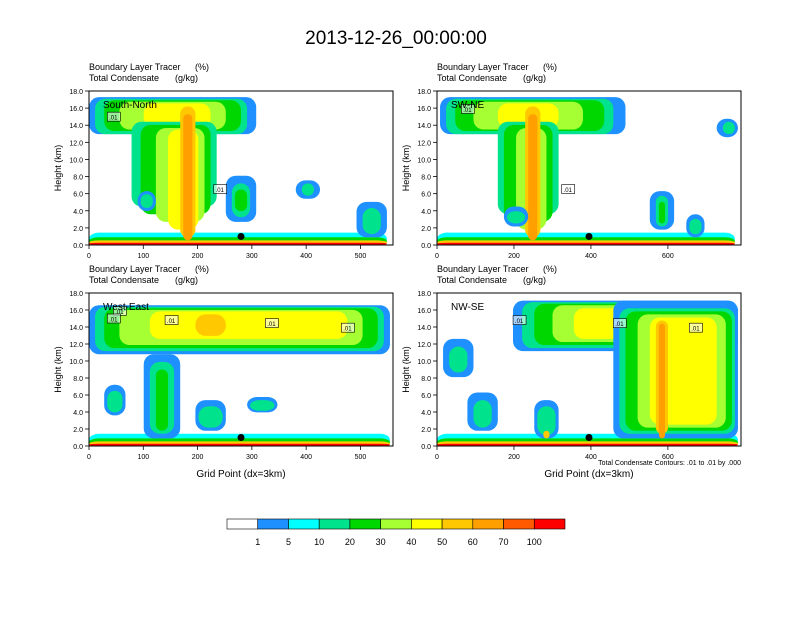 The width and height of the screenshot is (792, 617). What do you see at coordinates (426, 447) in the screenshot?
I see `y-tick-label: 0.0` at bounding box center [426, 447].